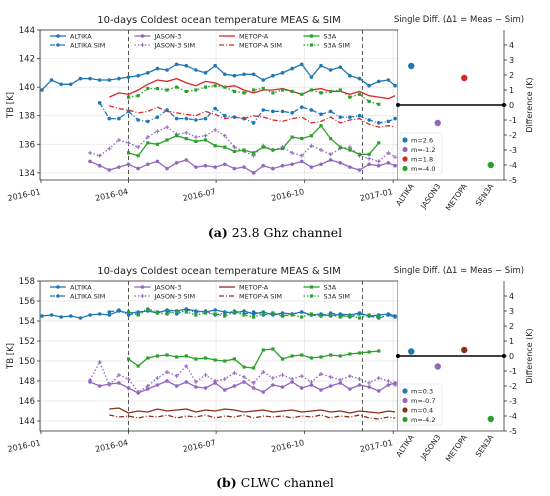  I want to click on panel-b-legend-label: METOP-A, so click(254, 288).